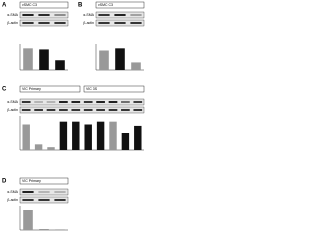 The width and height of the screenshot is (320, 240). What do you see at coordinates (92, 89) in the screenshot?
I see `header: VIC 3S` at bounding box center [92, 89].